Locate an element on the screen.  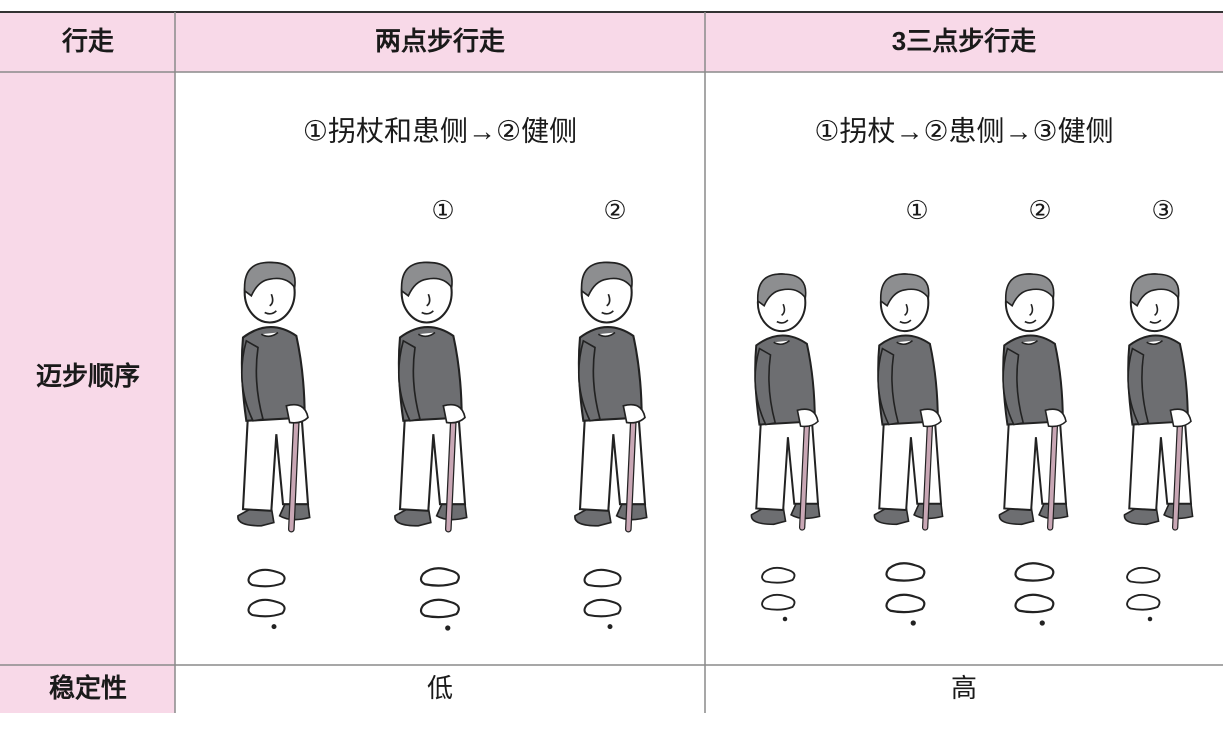
label-column-bg is located at coordinates (87, 392).